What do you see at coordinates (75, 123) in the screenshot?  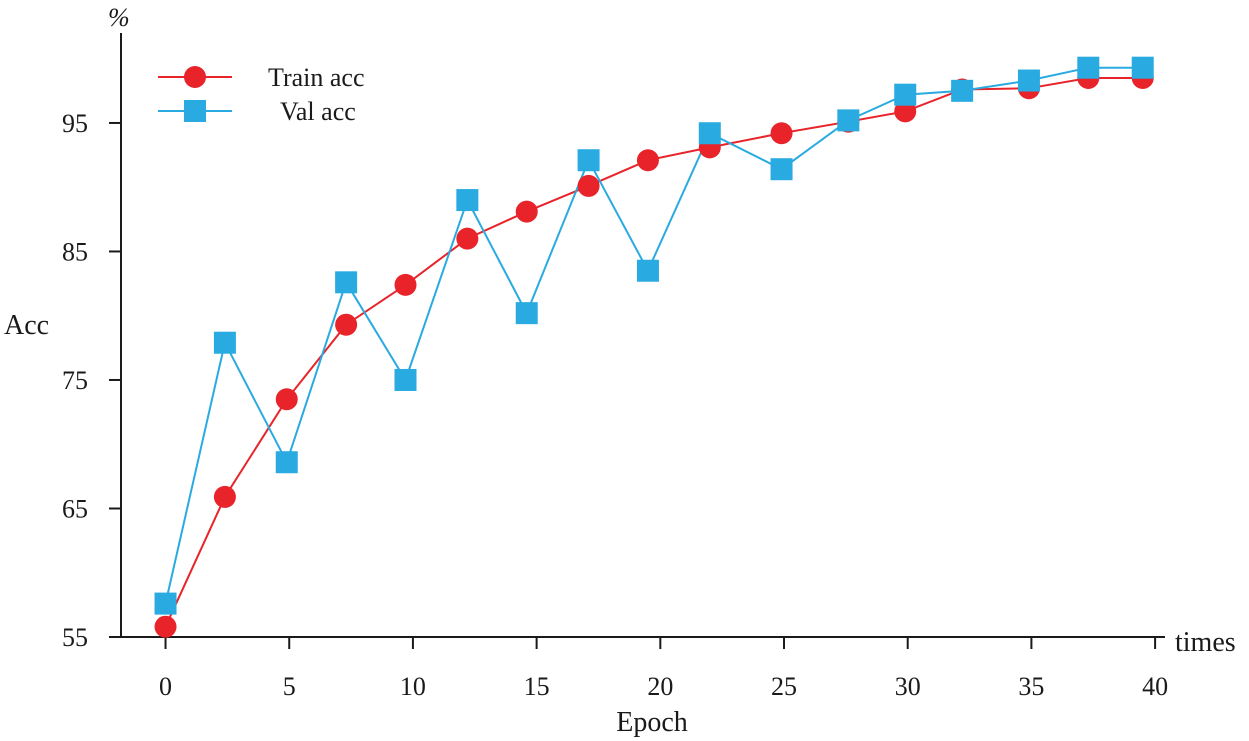 I see `y-tick-label-95: 95` at bounding box center [75, 123].